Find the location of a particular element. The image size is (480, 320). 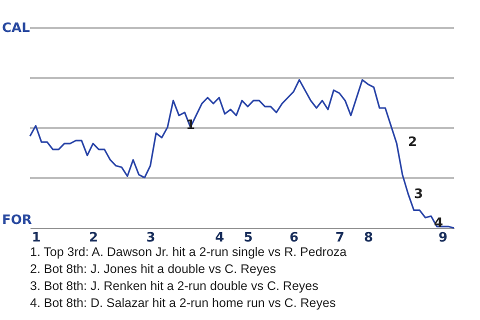

x-tick-label: 8 is located at coordinates (369, 238).